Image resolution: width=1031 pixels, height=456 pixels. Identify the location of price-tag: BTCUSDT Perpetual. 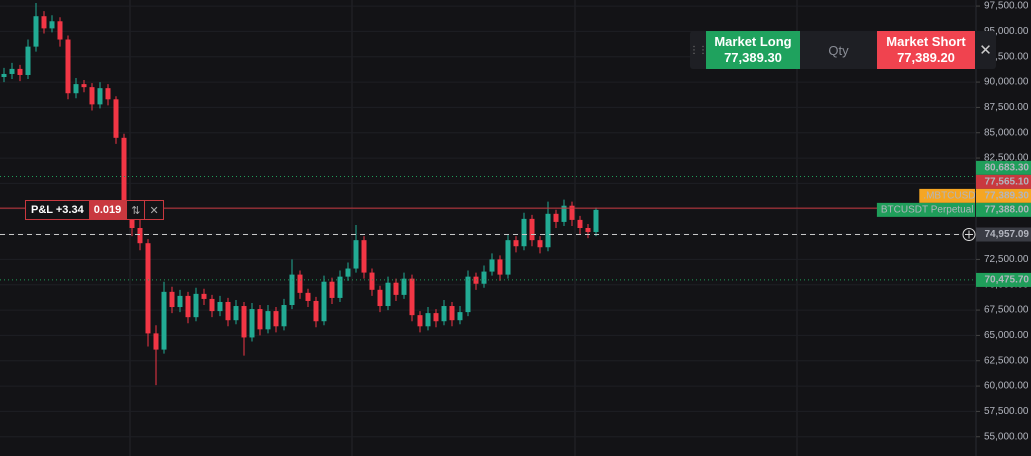
(927, 210).